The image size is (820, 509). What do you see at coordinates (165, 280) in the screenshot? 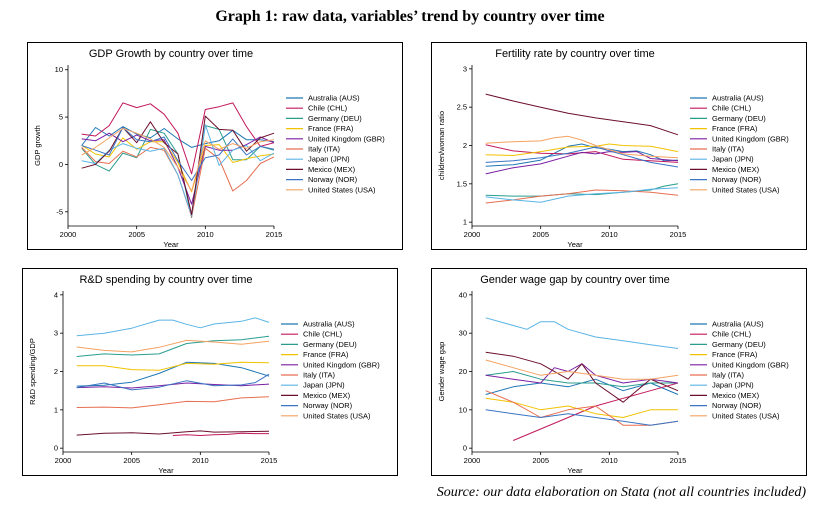
I see `chart-title: R&D spending by country over time` at bounding box center [165, 280].